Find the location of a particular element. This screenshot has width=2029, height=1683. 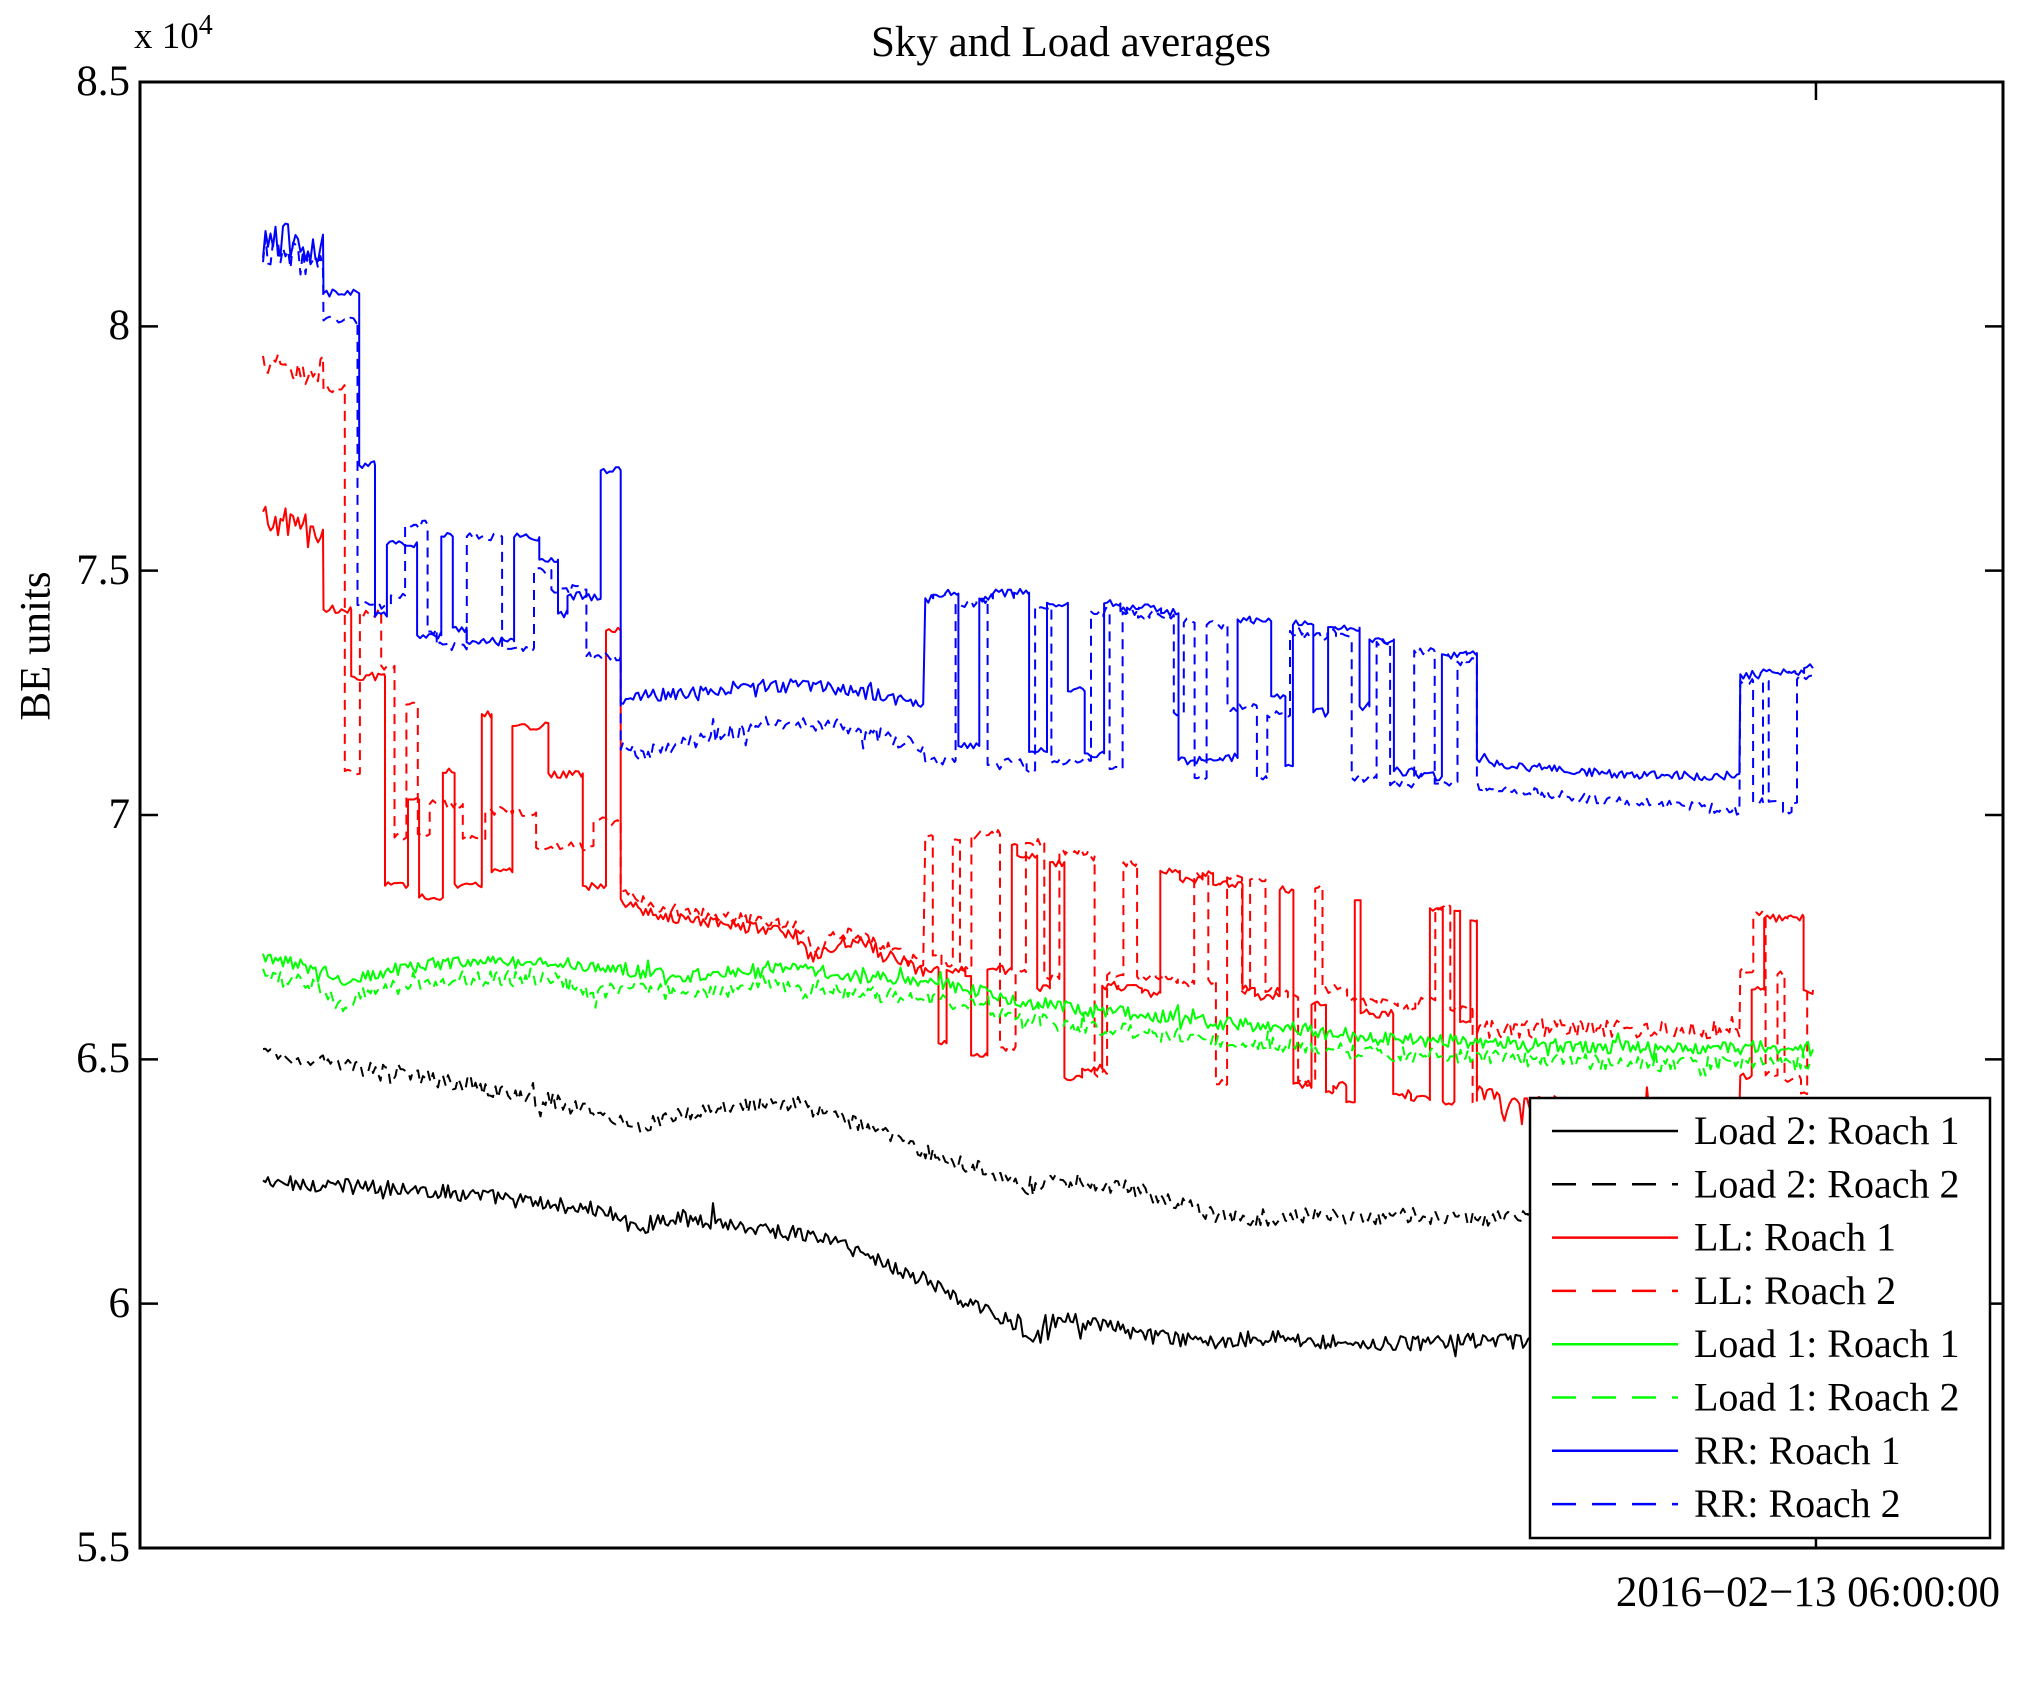

y-axis-exponent: x 104 is located at coordinates (173, 34).